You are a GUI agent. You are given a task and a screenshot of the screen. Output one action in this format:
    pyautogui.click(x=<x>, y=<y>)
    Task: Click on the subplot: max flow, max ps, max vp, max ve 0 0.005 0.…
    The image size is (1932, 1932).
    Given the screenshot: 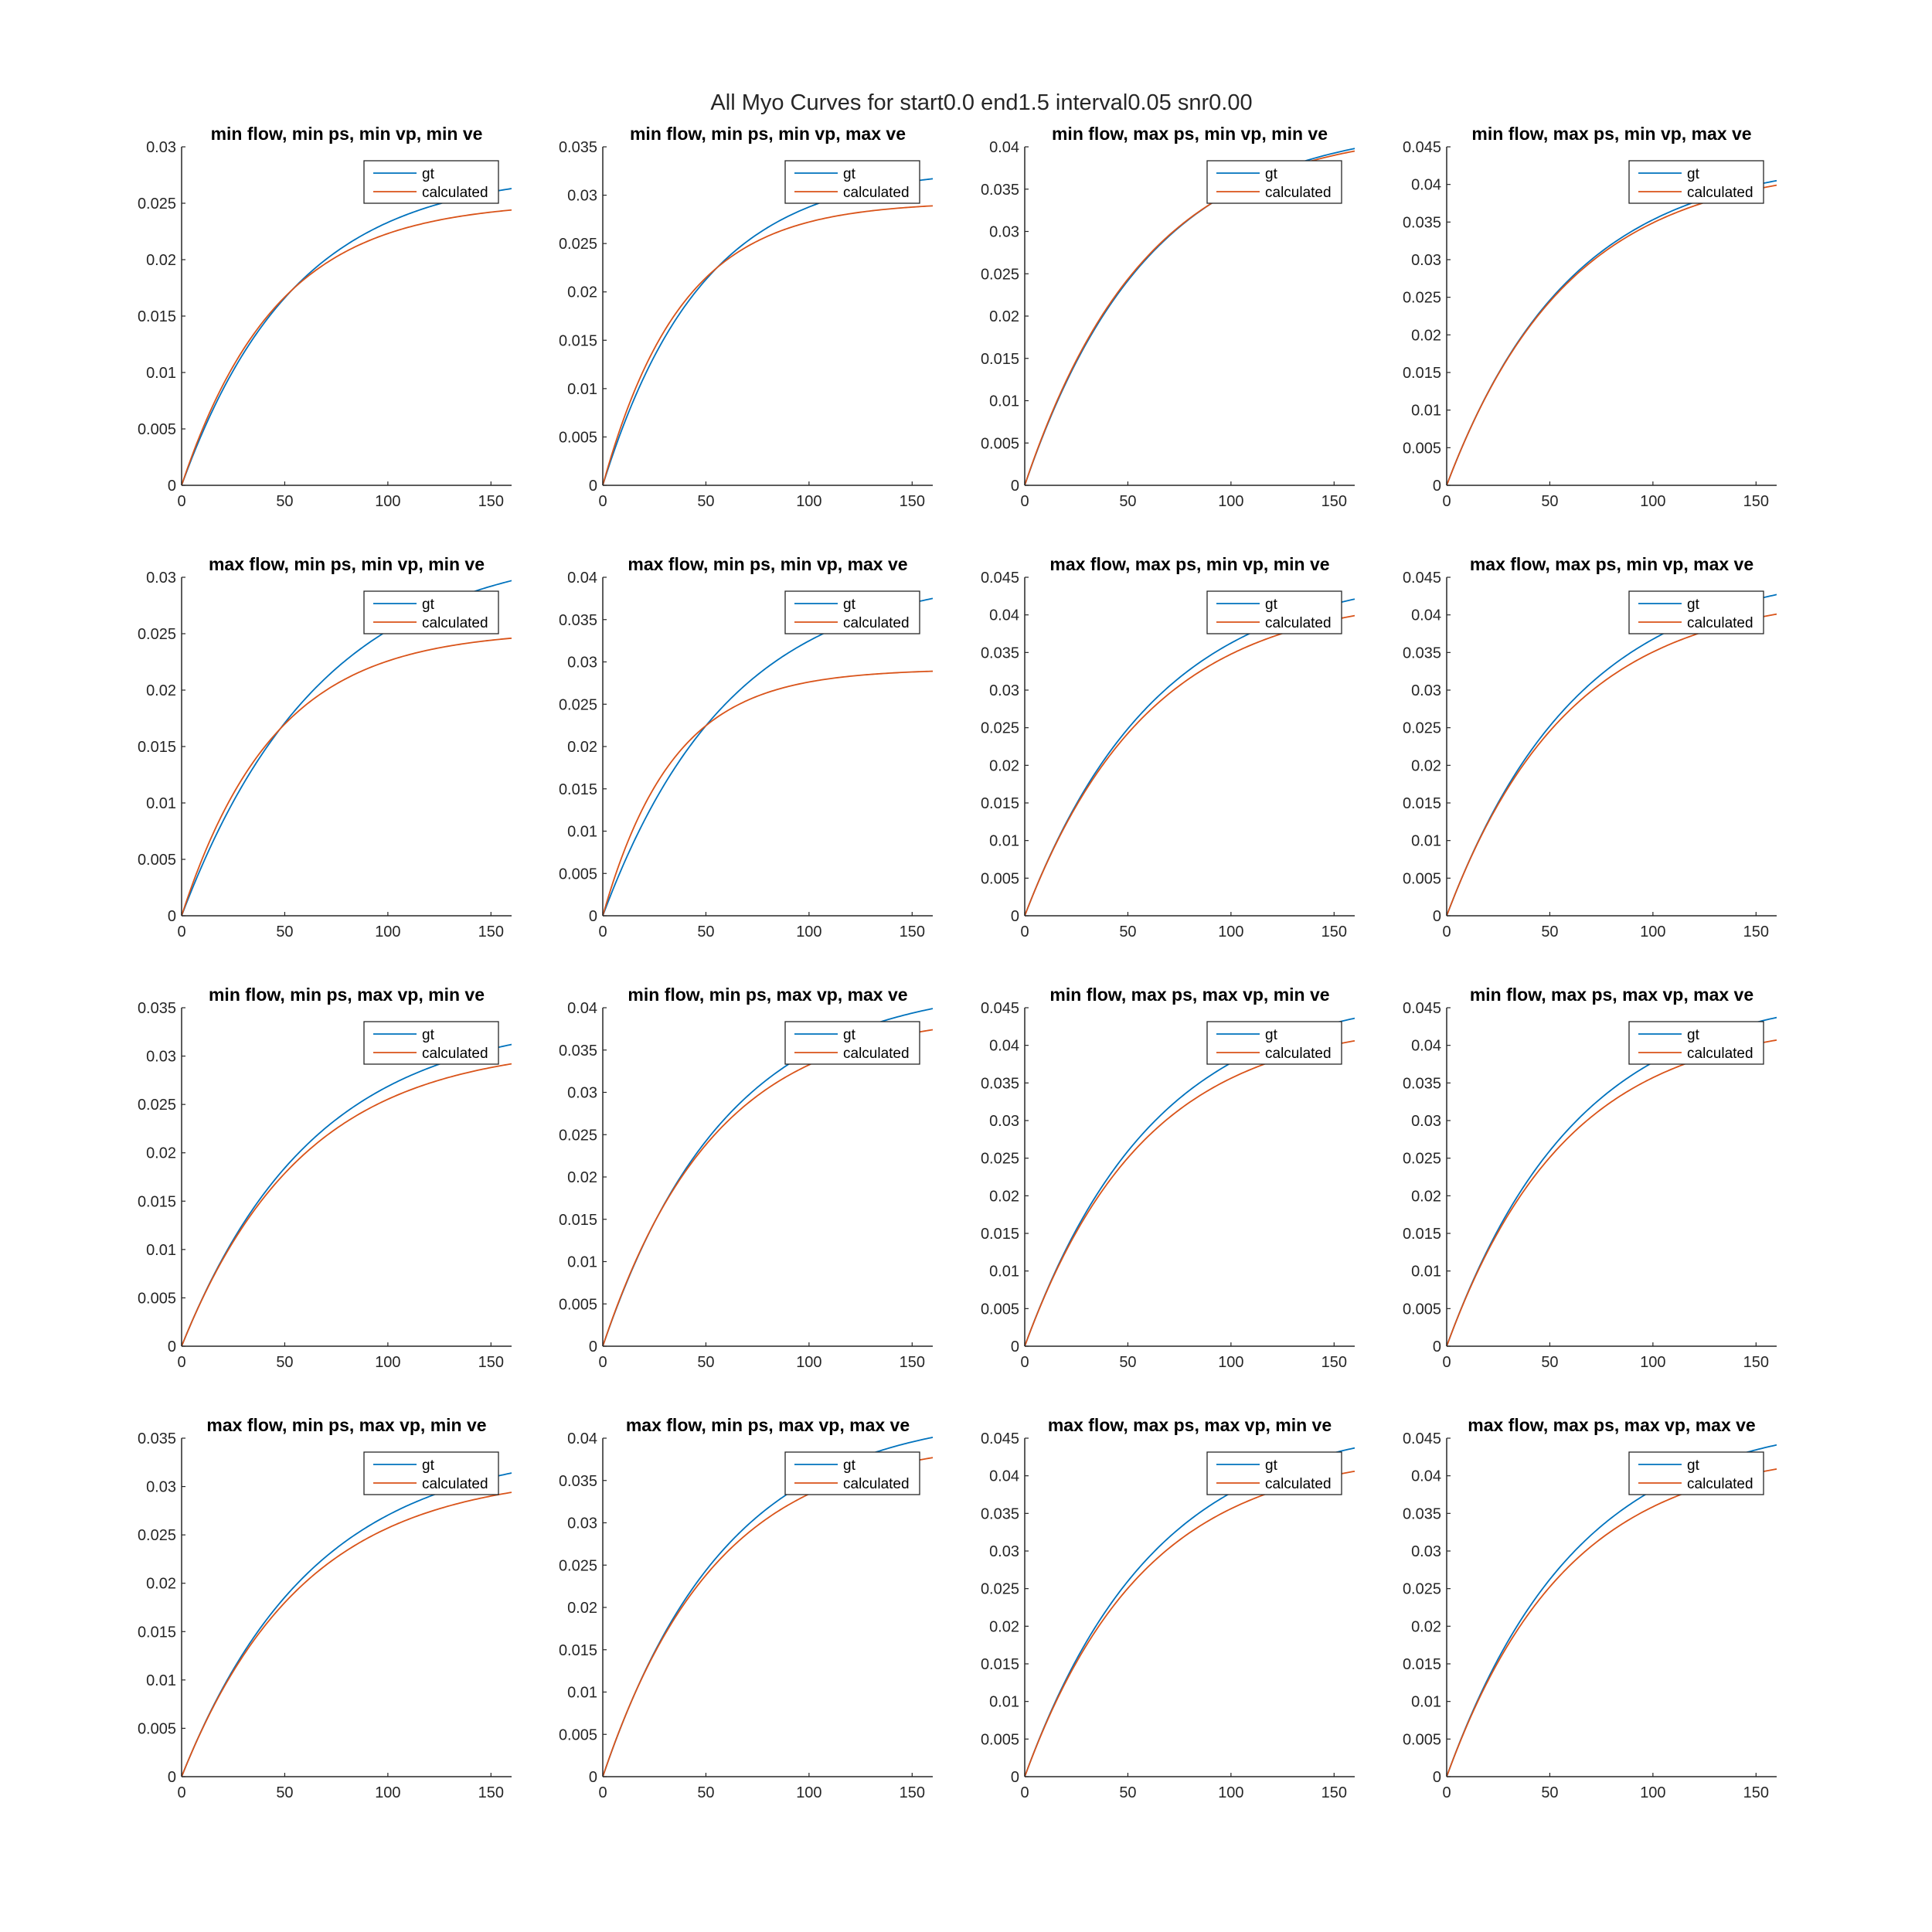 What is the action you would take?
    pyautogui.click(x=1590, y=1608)
    